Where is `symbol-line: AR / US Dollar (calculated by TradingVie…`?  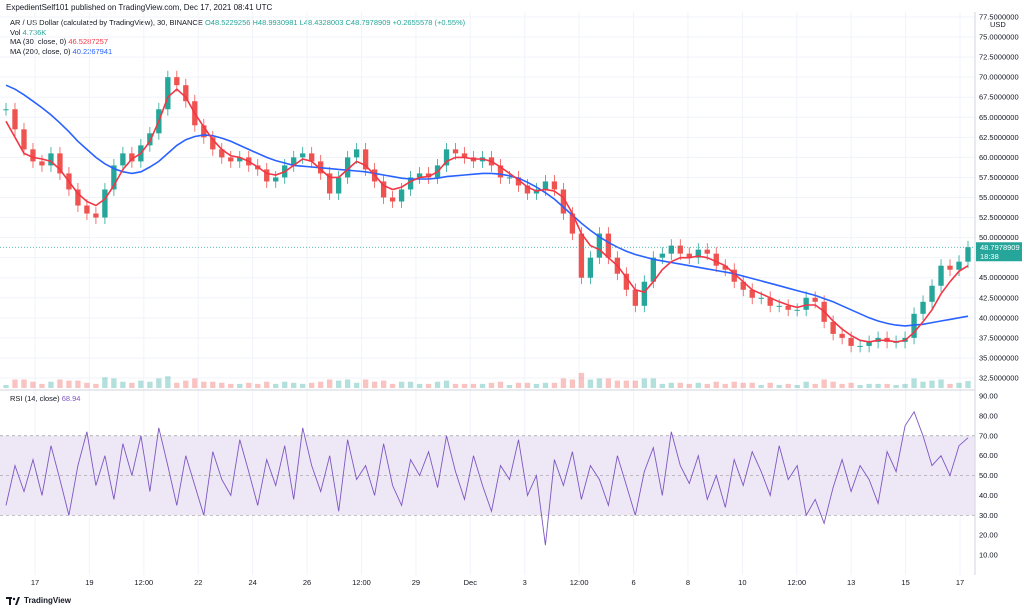
symbol-line: AR / US Dollar (calculated by TradingVie… is located at coordinates (106, 22).